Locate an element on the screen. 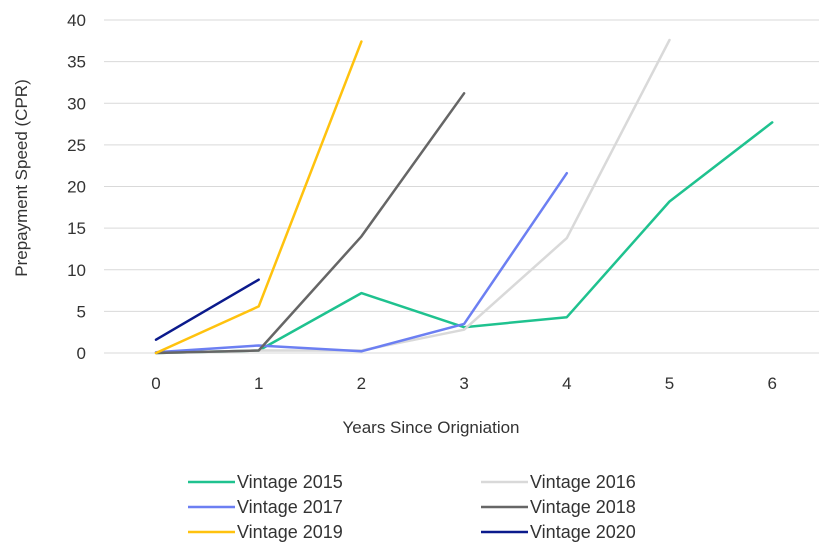  y-tick-label: 35 is located at coordinates (76, 62).